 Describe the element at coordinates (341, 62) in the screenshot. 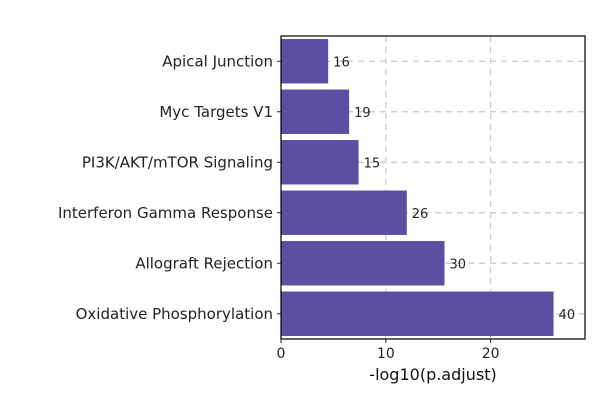

I see `bar-count-label: 16` at that location.